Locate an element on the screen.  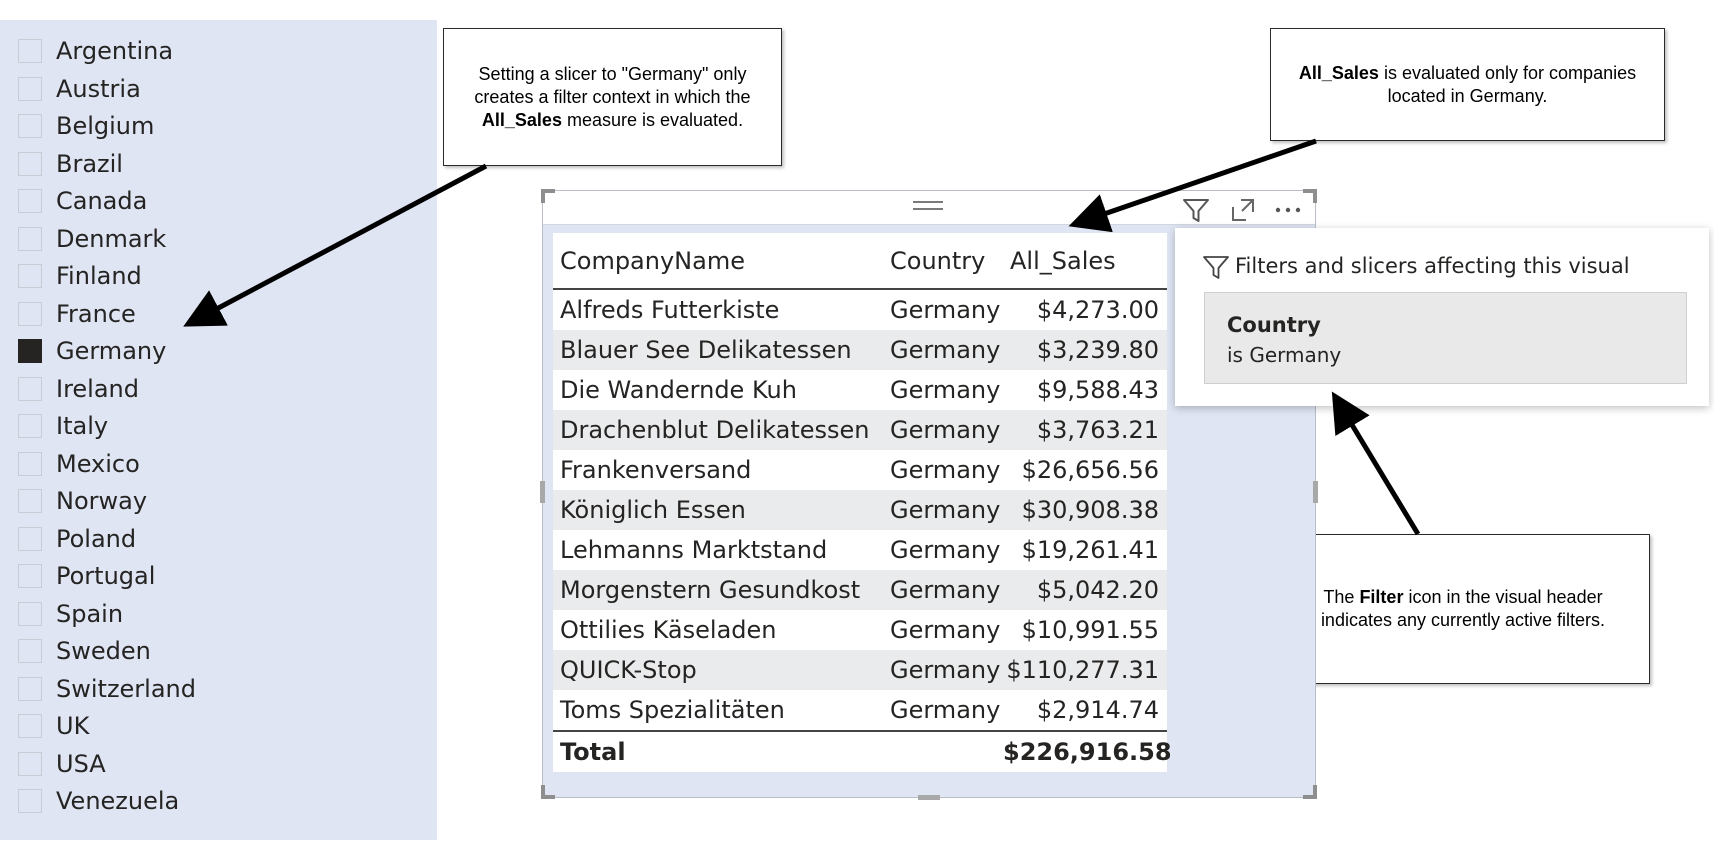
table-row: Königlich Essen Germany $30,908.38 is located at coordinates (860, 510).